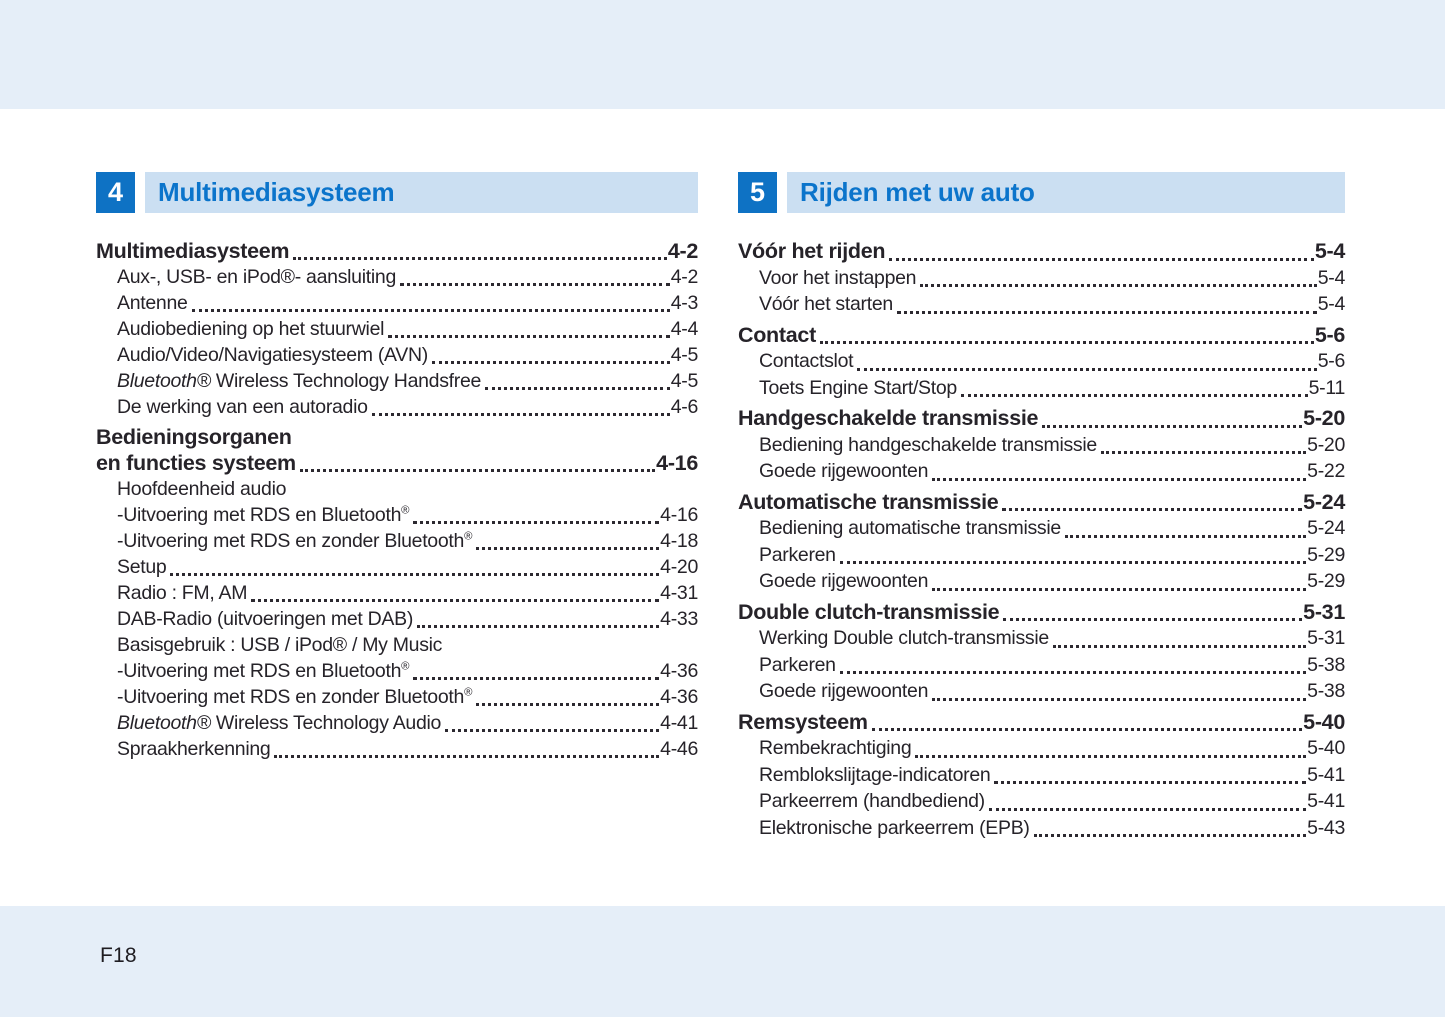  I want to click on toc-entry: -Uitvoering met RDS en Bluetooth® 4-16, so click(397, 515).